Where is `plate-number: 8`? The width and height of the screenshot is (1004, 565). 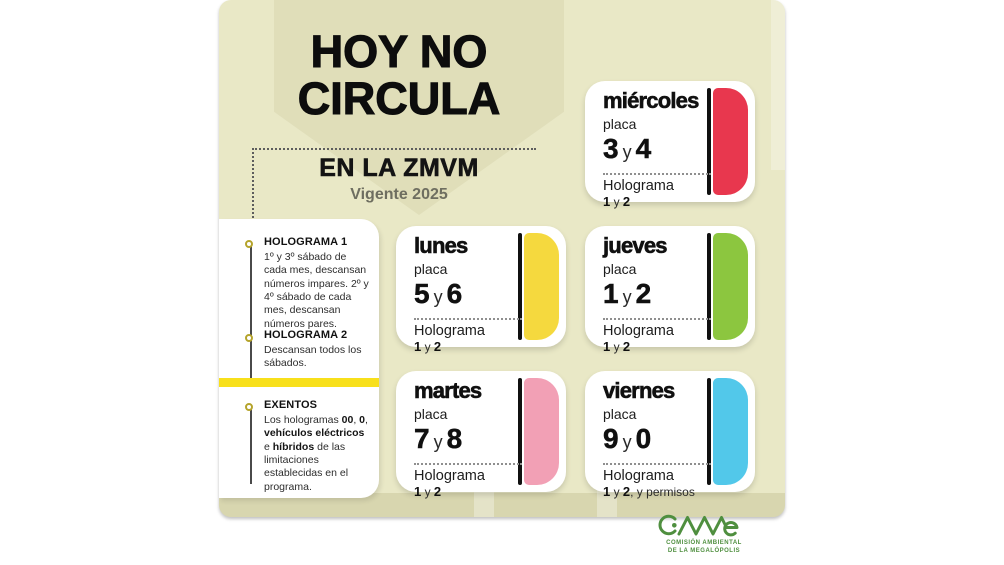 plate-number: 8 is located at coordinates (454, 438).